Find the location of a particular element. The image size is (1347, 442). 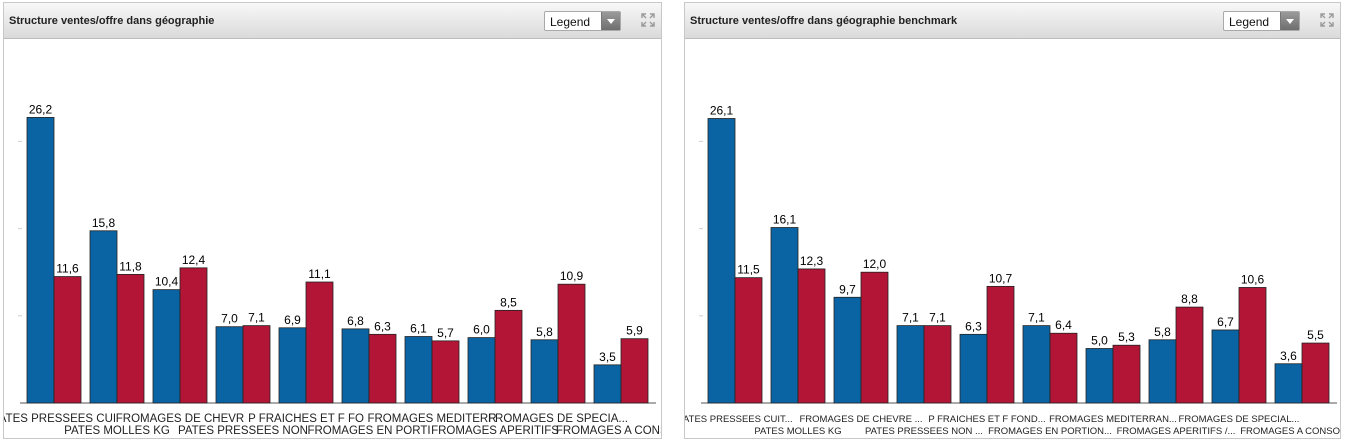

data-label: 8,8 is located at coordinates (1189, 299).